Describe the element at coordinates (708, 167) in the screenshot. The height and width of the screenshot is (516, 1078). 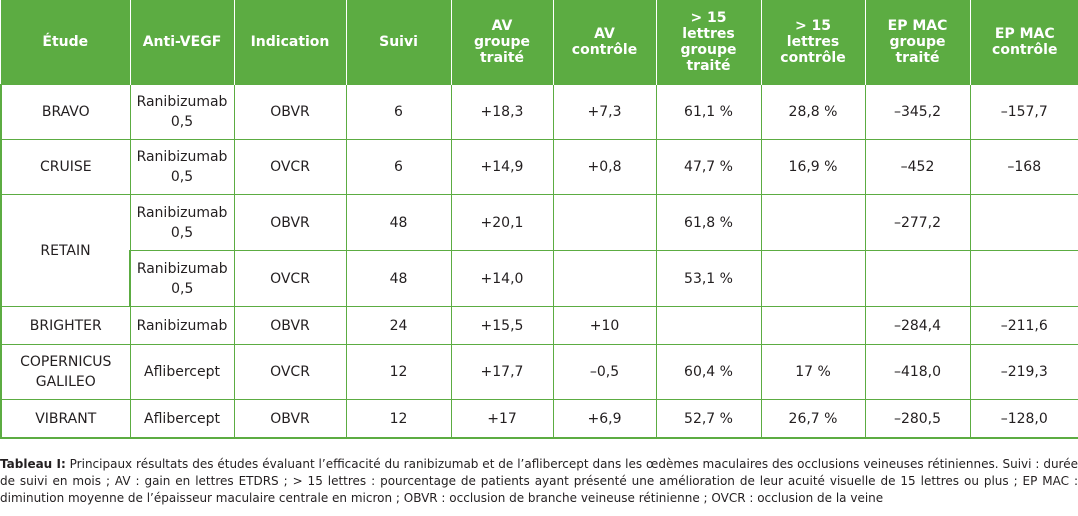
I see `cell-15-lettres-traite: 47,7 %` at that location.